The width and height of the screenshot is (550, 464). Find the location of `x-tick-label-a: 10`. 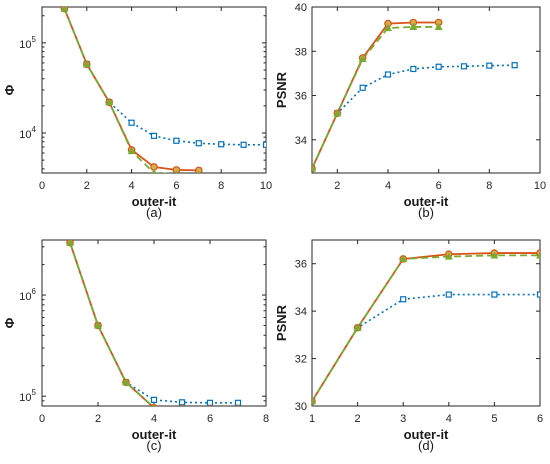

x-tick-label-a: 10 is located at coordinates (266, 186).